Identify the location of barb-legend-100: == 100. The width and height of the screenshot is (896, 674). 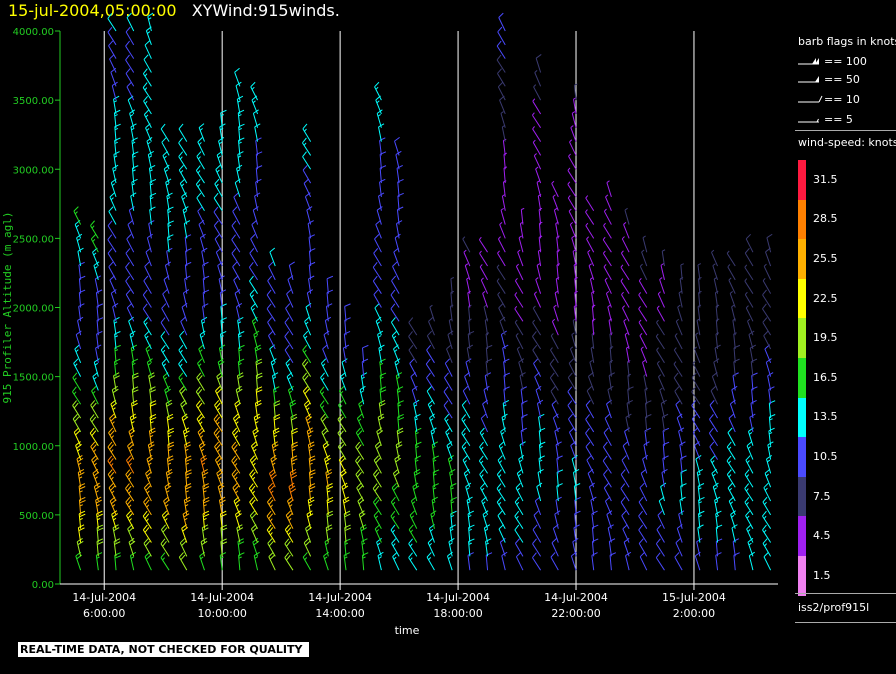
(846, 62).